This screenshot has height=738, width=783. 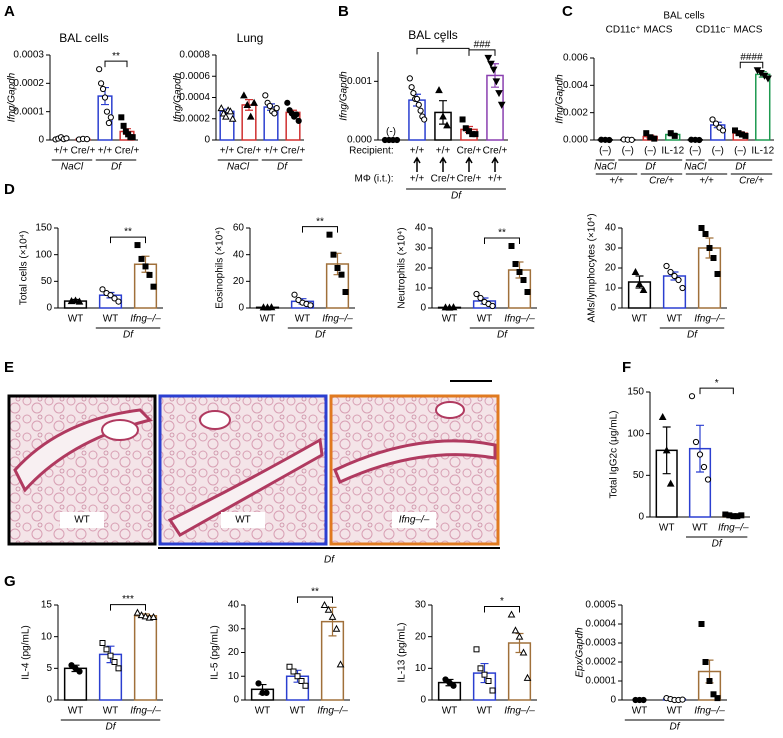 What do you see at coordinates (672, 151) in the screenshot?
I see `x-tick-label: IL-12` at bounding box center [672, 151].